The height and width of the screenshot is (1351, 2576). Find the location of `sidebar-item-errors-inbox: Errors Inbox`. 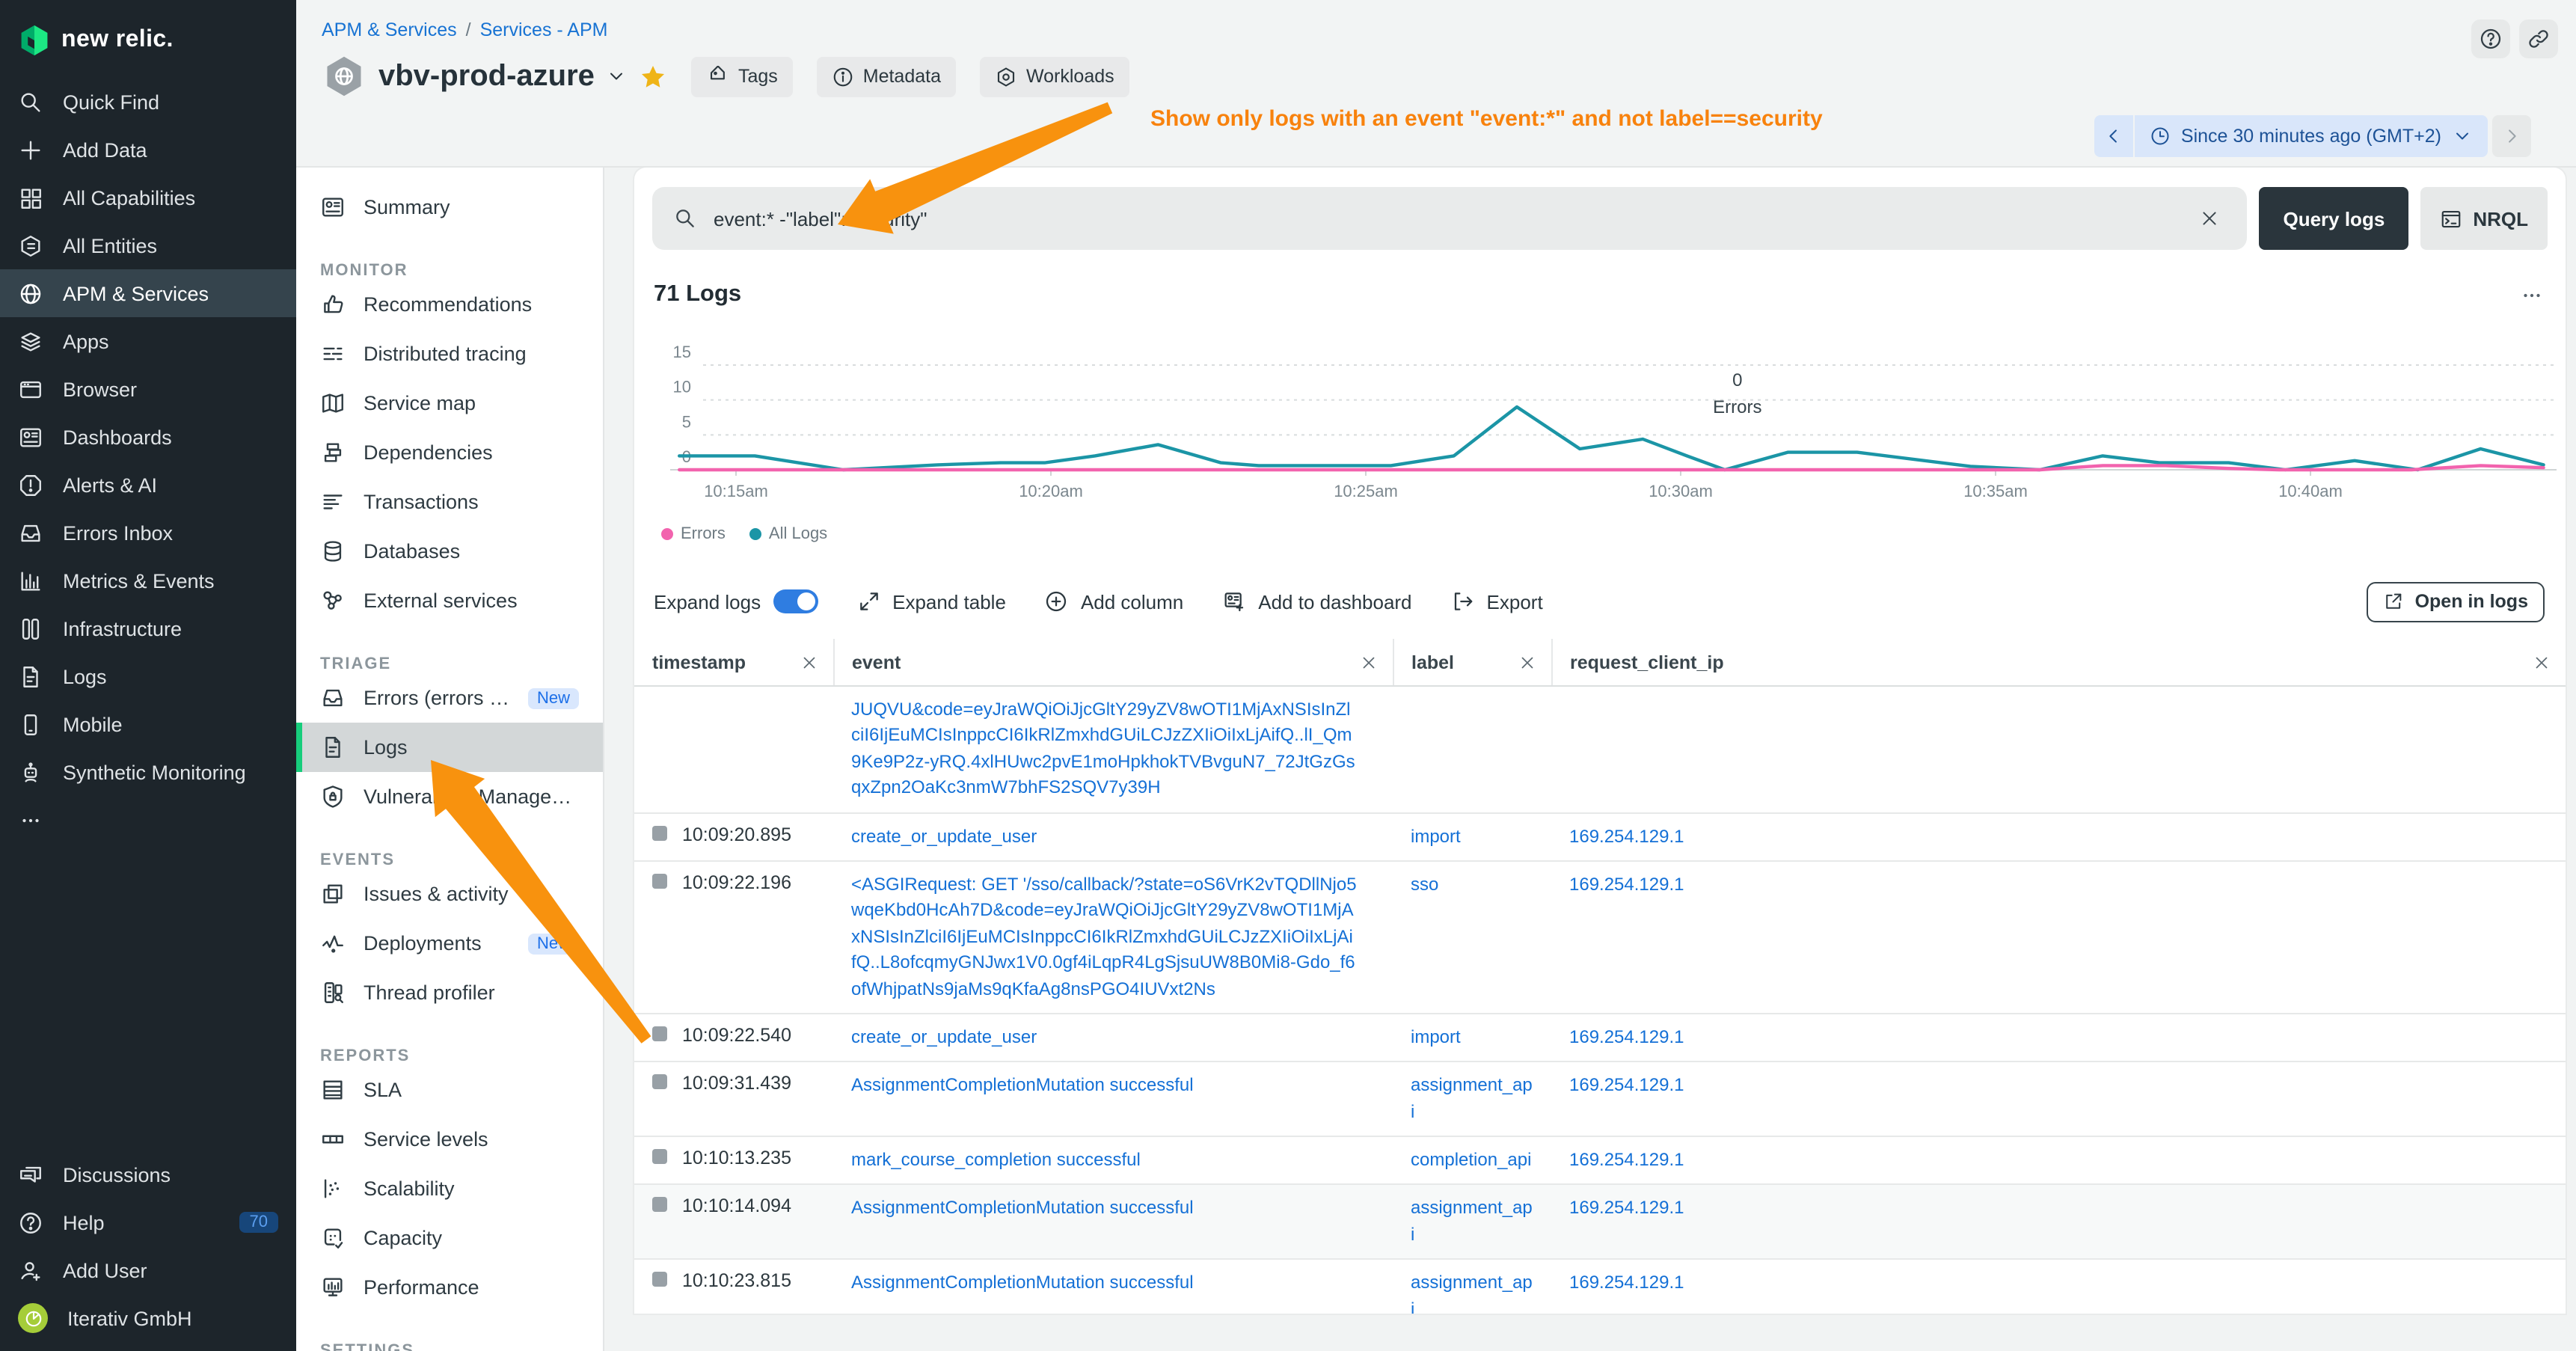

sidebar-item-errors-inbox: Errors Inbox is located at coordinates (148, 533).